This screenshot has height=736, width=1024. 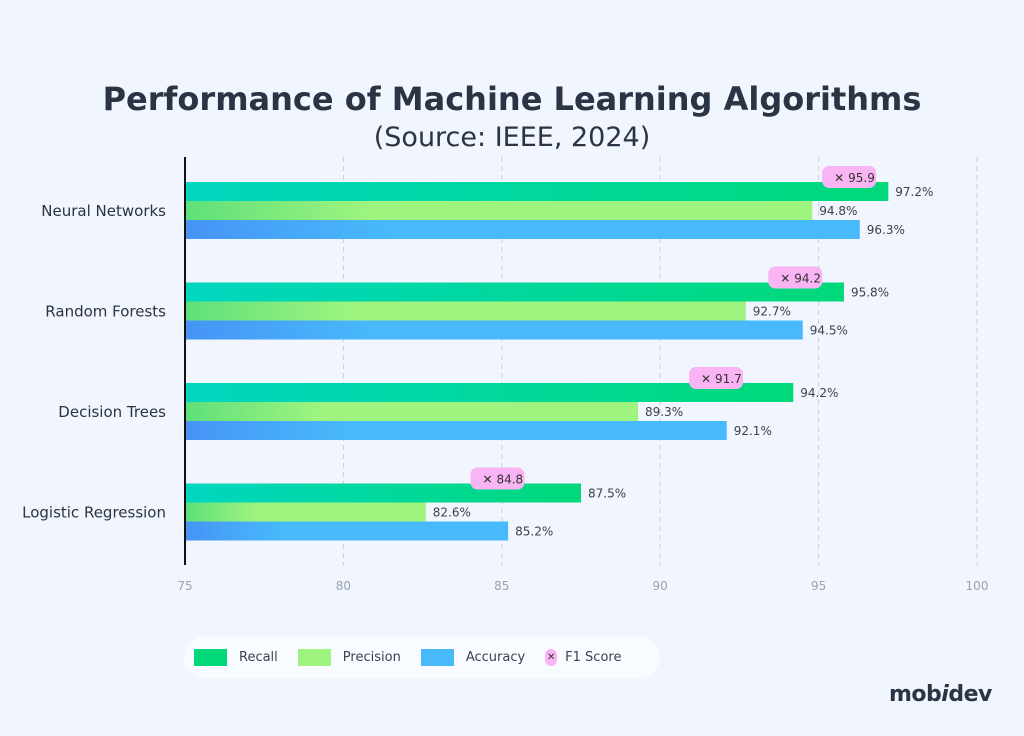 I want to click on legend-label: Precision, so click(x=371, y=657).